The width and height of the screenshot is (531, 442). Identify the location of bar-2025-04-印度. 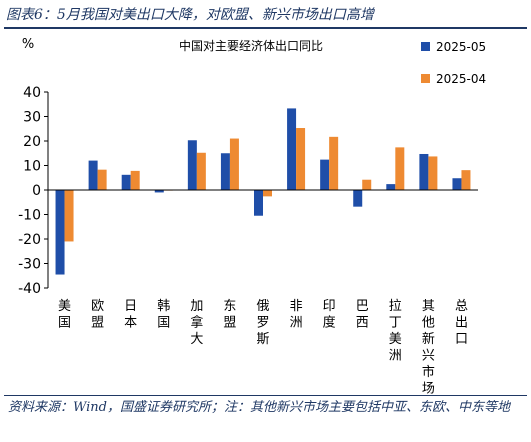
(334, 163).